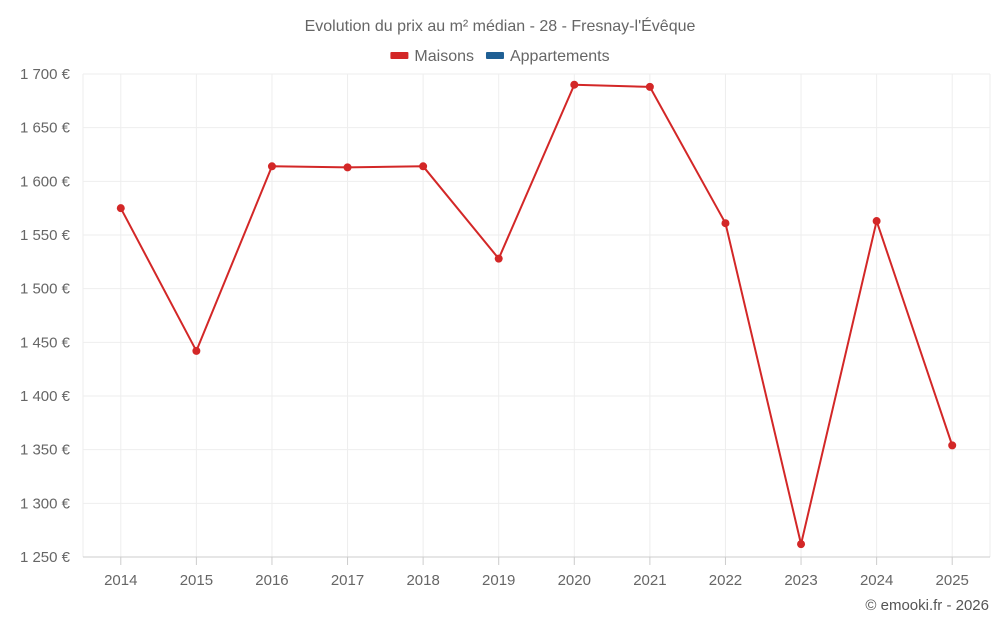 The height and width of the screenshot is (625, 1000). Describe the element at coordinates (422, 580) in the screenshot. I see `x-tick-label: 2018` at that location.